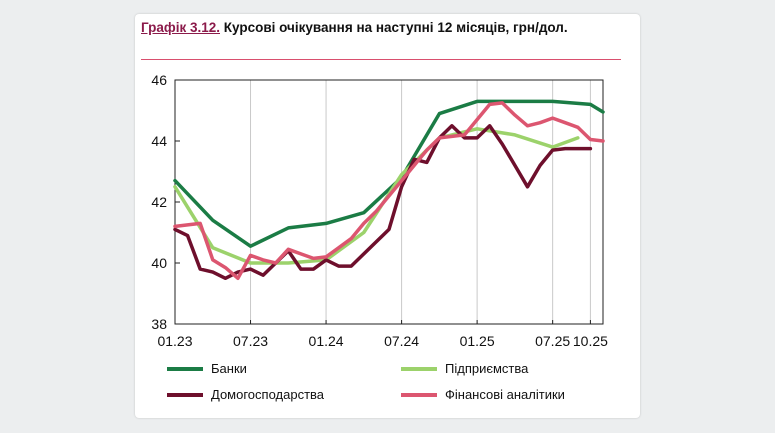  Describe the element at coordinates (159, 141) in the screenshot. I see `y-tick-label-3: 44` at that location.